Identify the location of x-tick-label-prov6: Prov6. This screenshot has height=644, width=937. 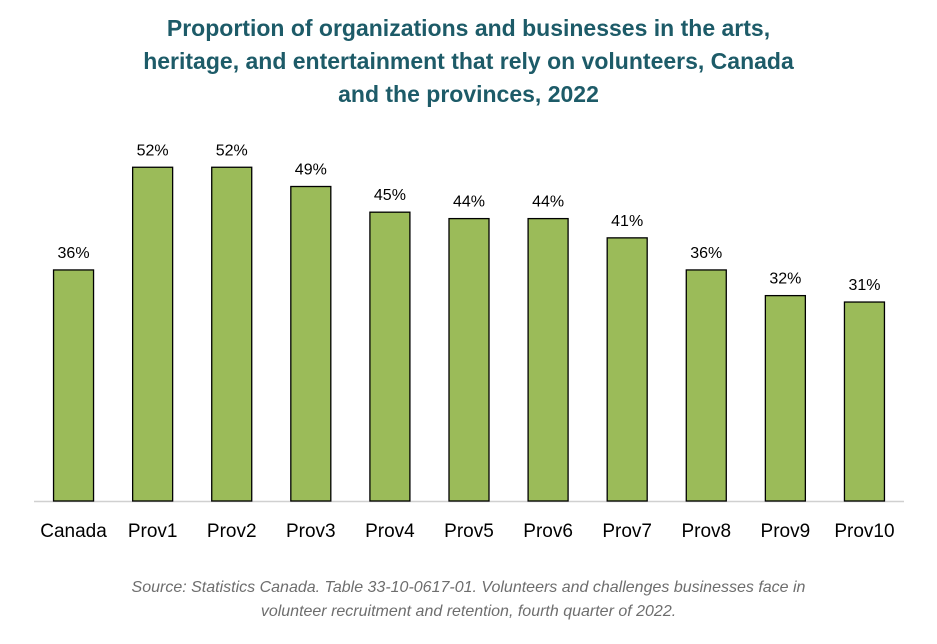
(548, 531).